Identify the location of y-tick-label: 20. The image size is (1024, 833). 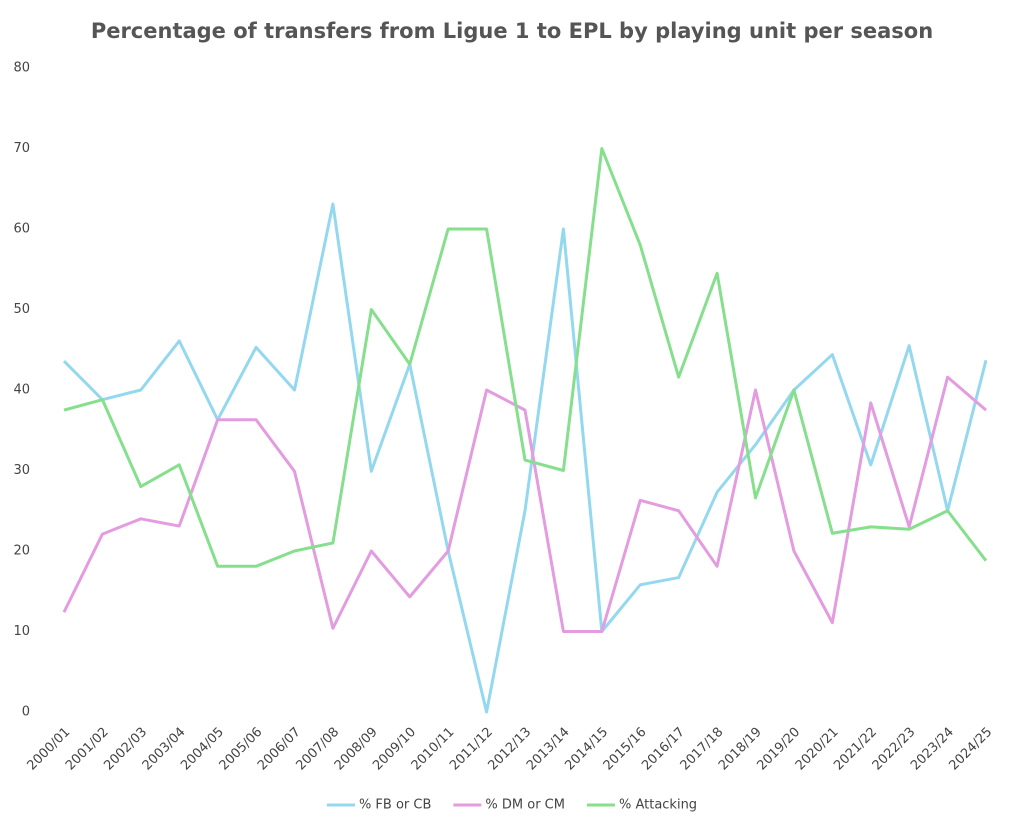
(21, 551).